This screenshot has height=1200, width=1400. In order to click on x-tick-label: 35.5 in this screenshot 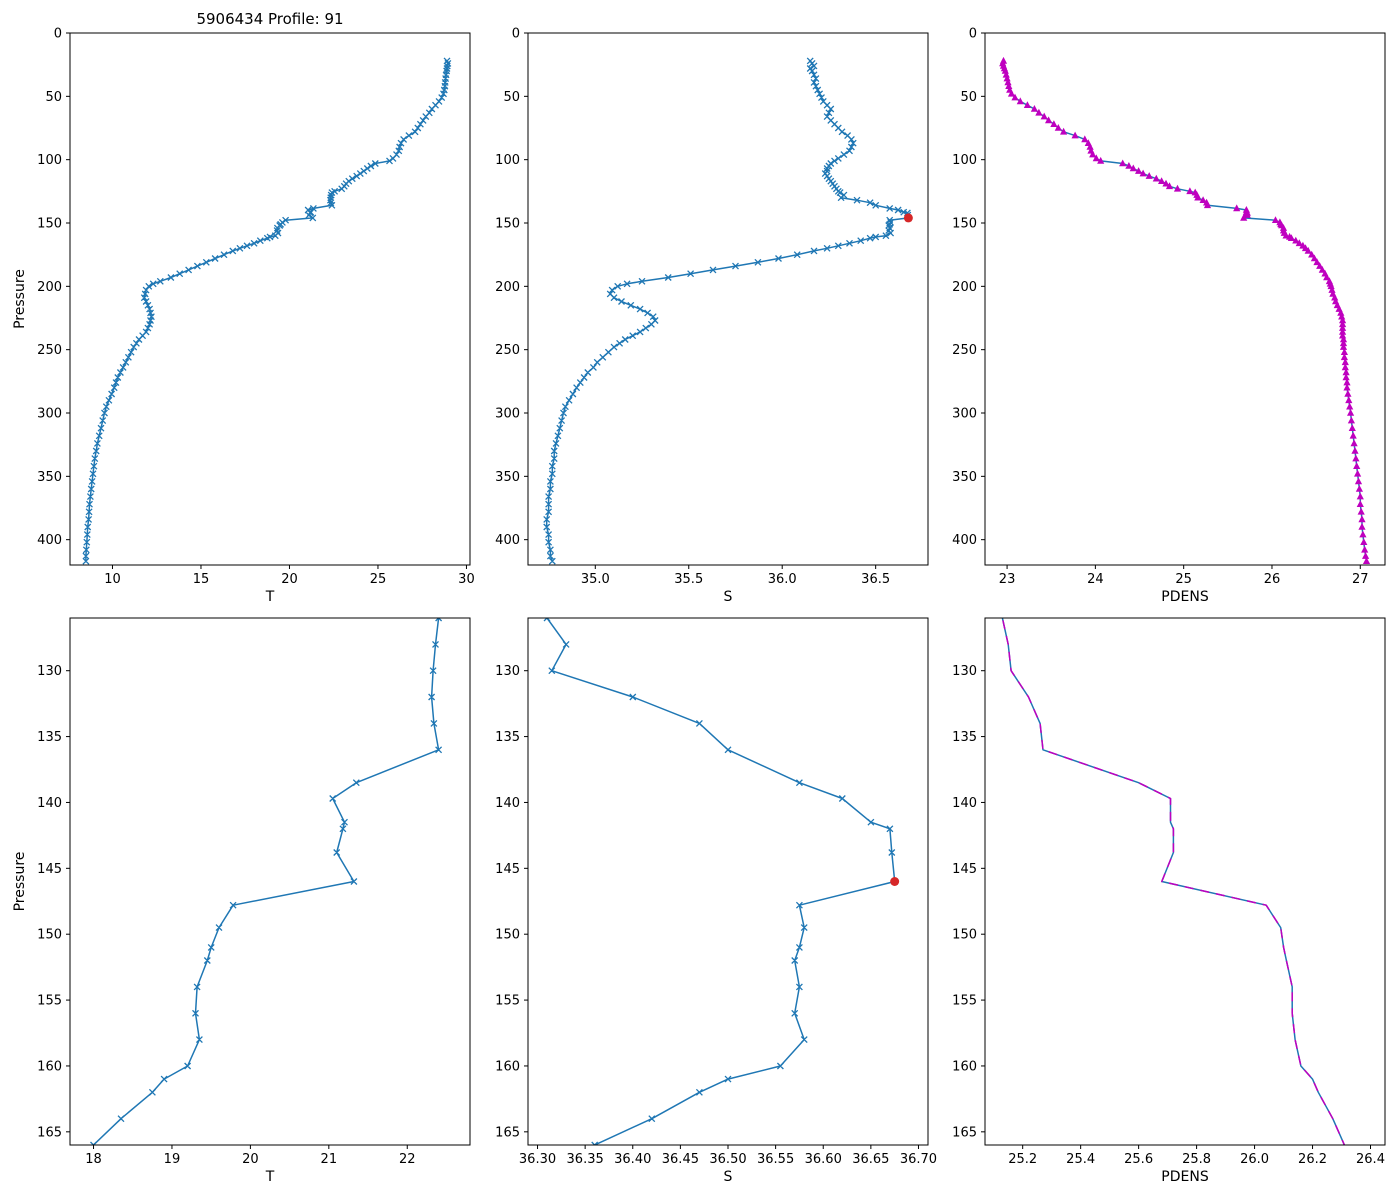, I will do `click(688, 579)`.